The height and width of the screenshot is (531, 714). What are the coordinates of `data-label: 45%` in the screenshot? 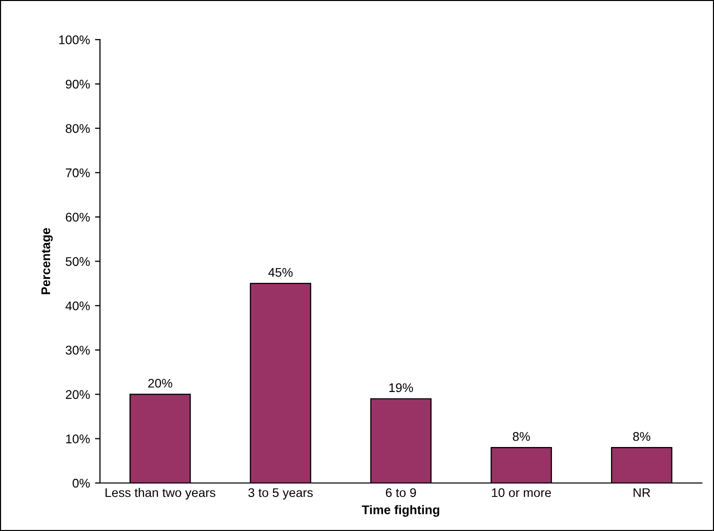 It's located at (280, 272).